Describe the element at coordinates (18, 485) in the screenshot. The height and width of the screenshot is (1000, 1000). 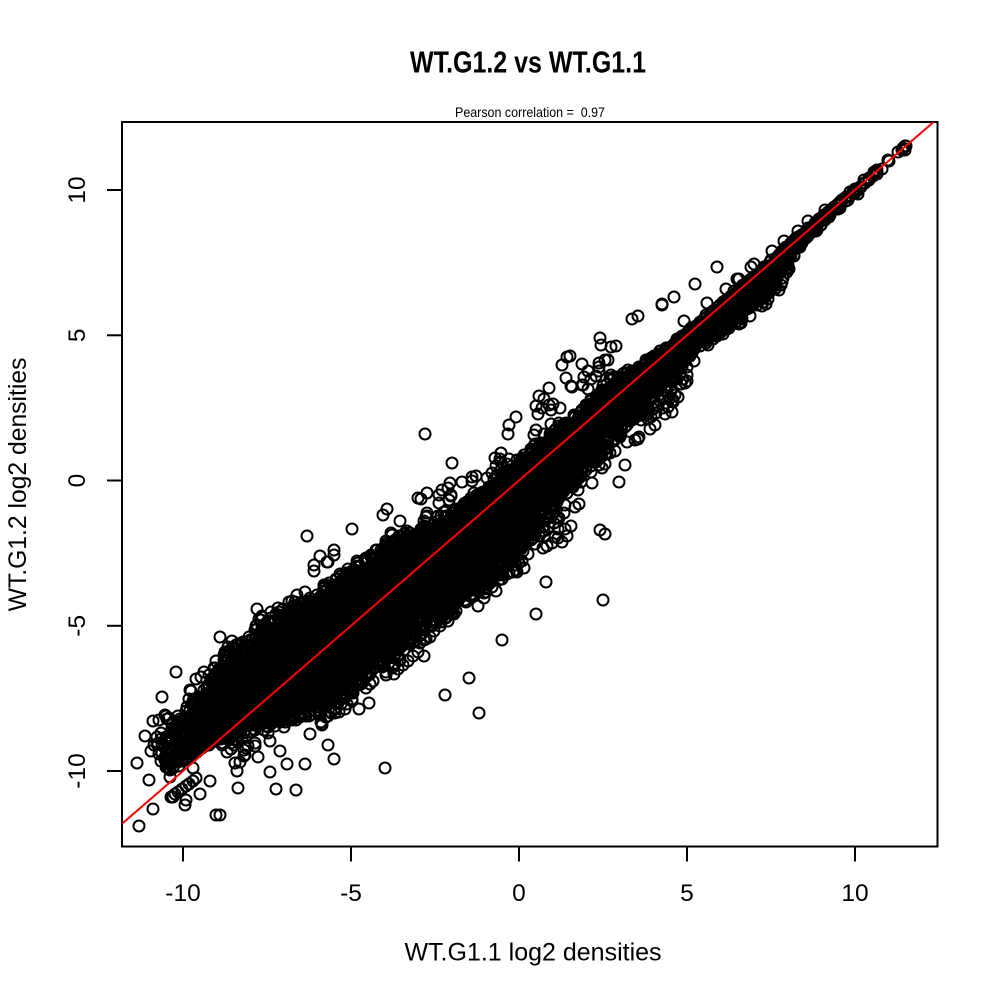
I see `svg-text: WT.G1.2 log2 densities` at that location.